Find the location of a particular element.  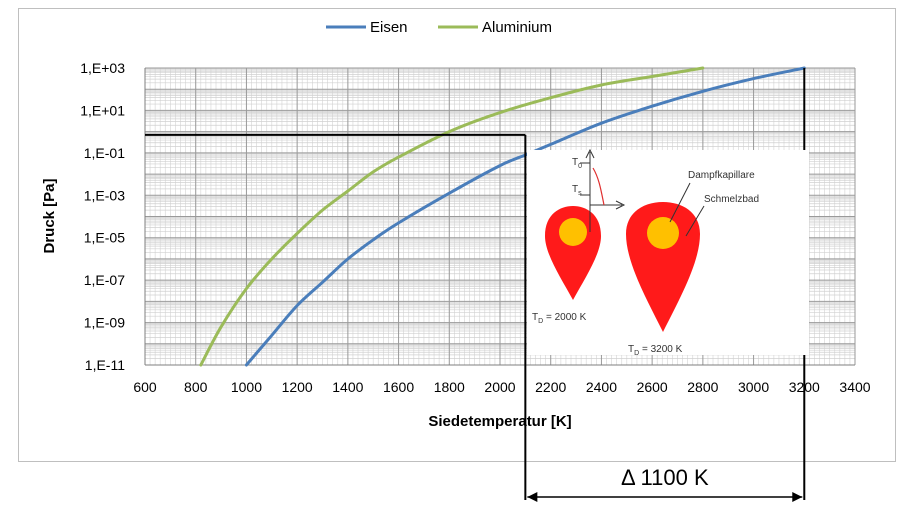

legend-label-aluminium: Aluminium is located at coordinates (517, 27).